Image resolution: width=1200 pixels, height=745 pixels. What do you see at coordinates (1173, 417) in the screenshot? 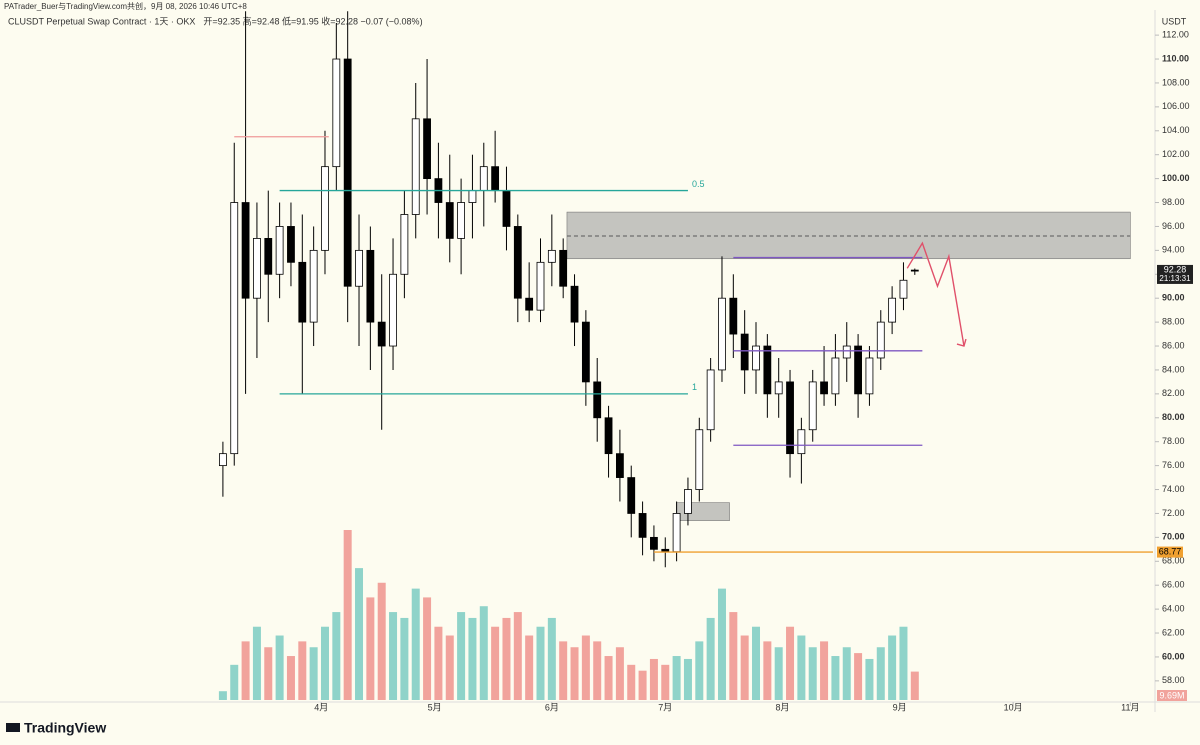
I see `y-tick-label: 80.00` at bounding box center [1173, 417].